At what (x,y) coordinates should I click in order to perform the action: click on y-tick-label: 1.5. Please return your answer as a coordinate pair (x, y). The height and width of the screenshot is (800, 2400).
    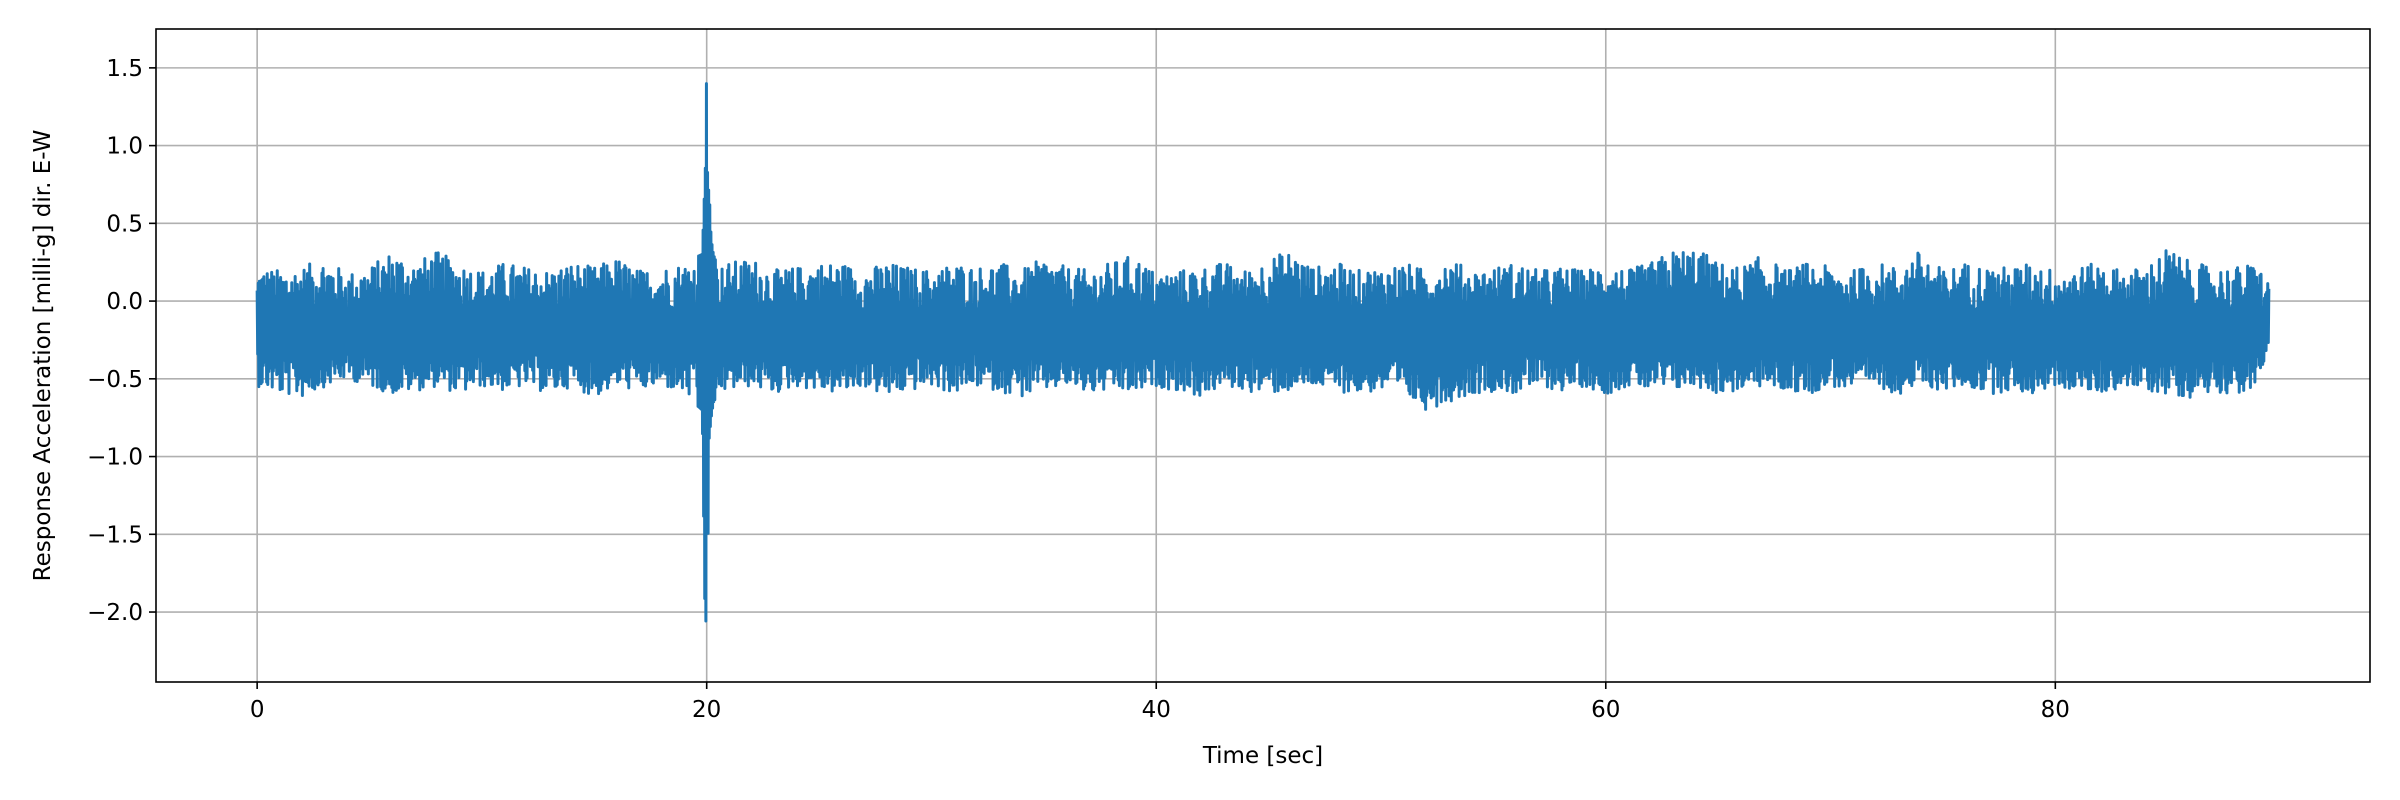
    Looking at the image, I should click on (124, 69).